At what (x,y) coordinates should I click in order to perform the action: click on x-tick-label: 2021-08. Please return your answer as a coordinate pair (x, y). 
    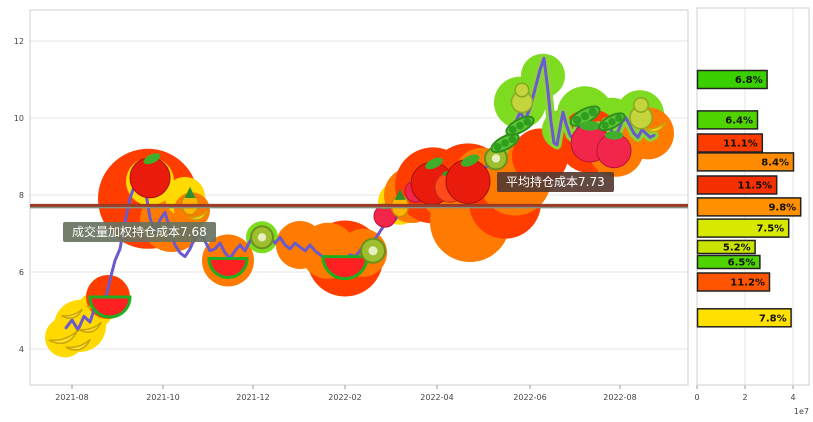
    Looking at the image, I should click on (71, 397).